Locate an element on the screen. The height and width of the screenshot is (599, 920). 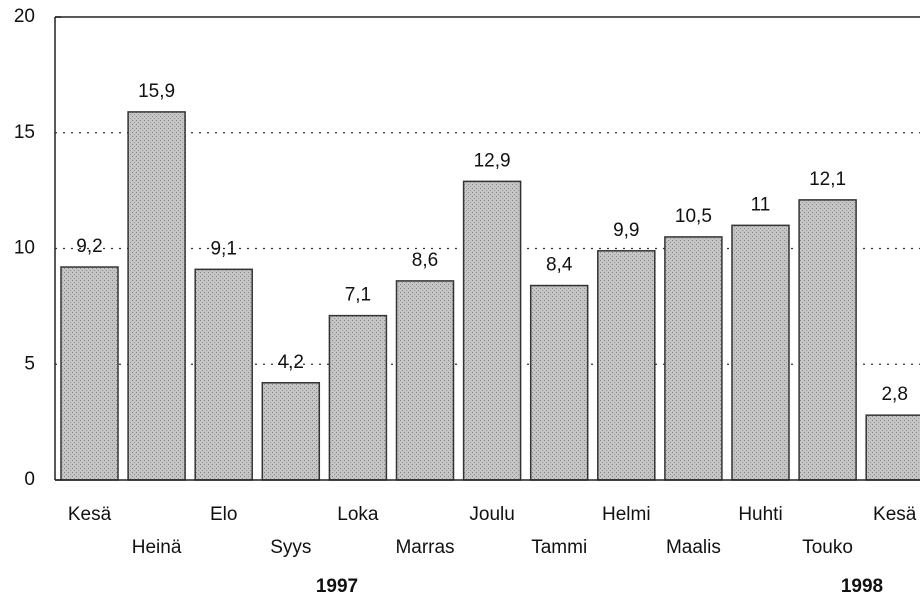
value-label: 8,4 is located at coordinates (559, 265).